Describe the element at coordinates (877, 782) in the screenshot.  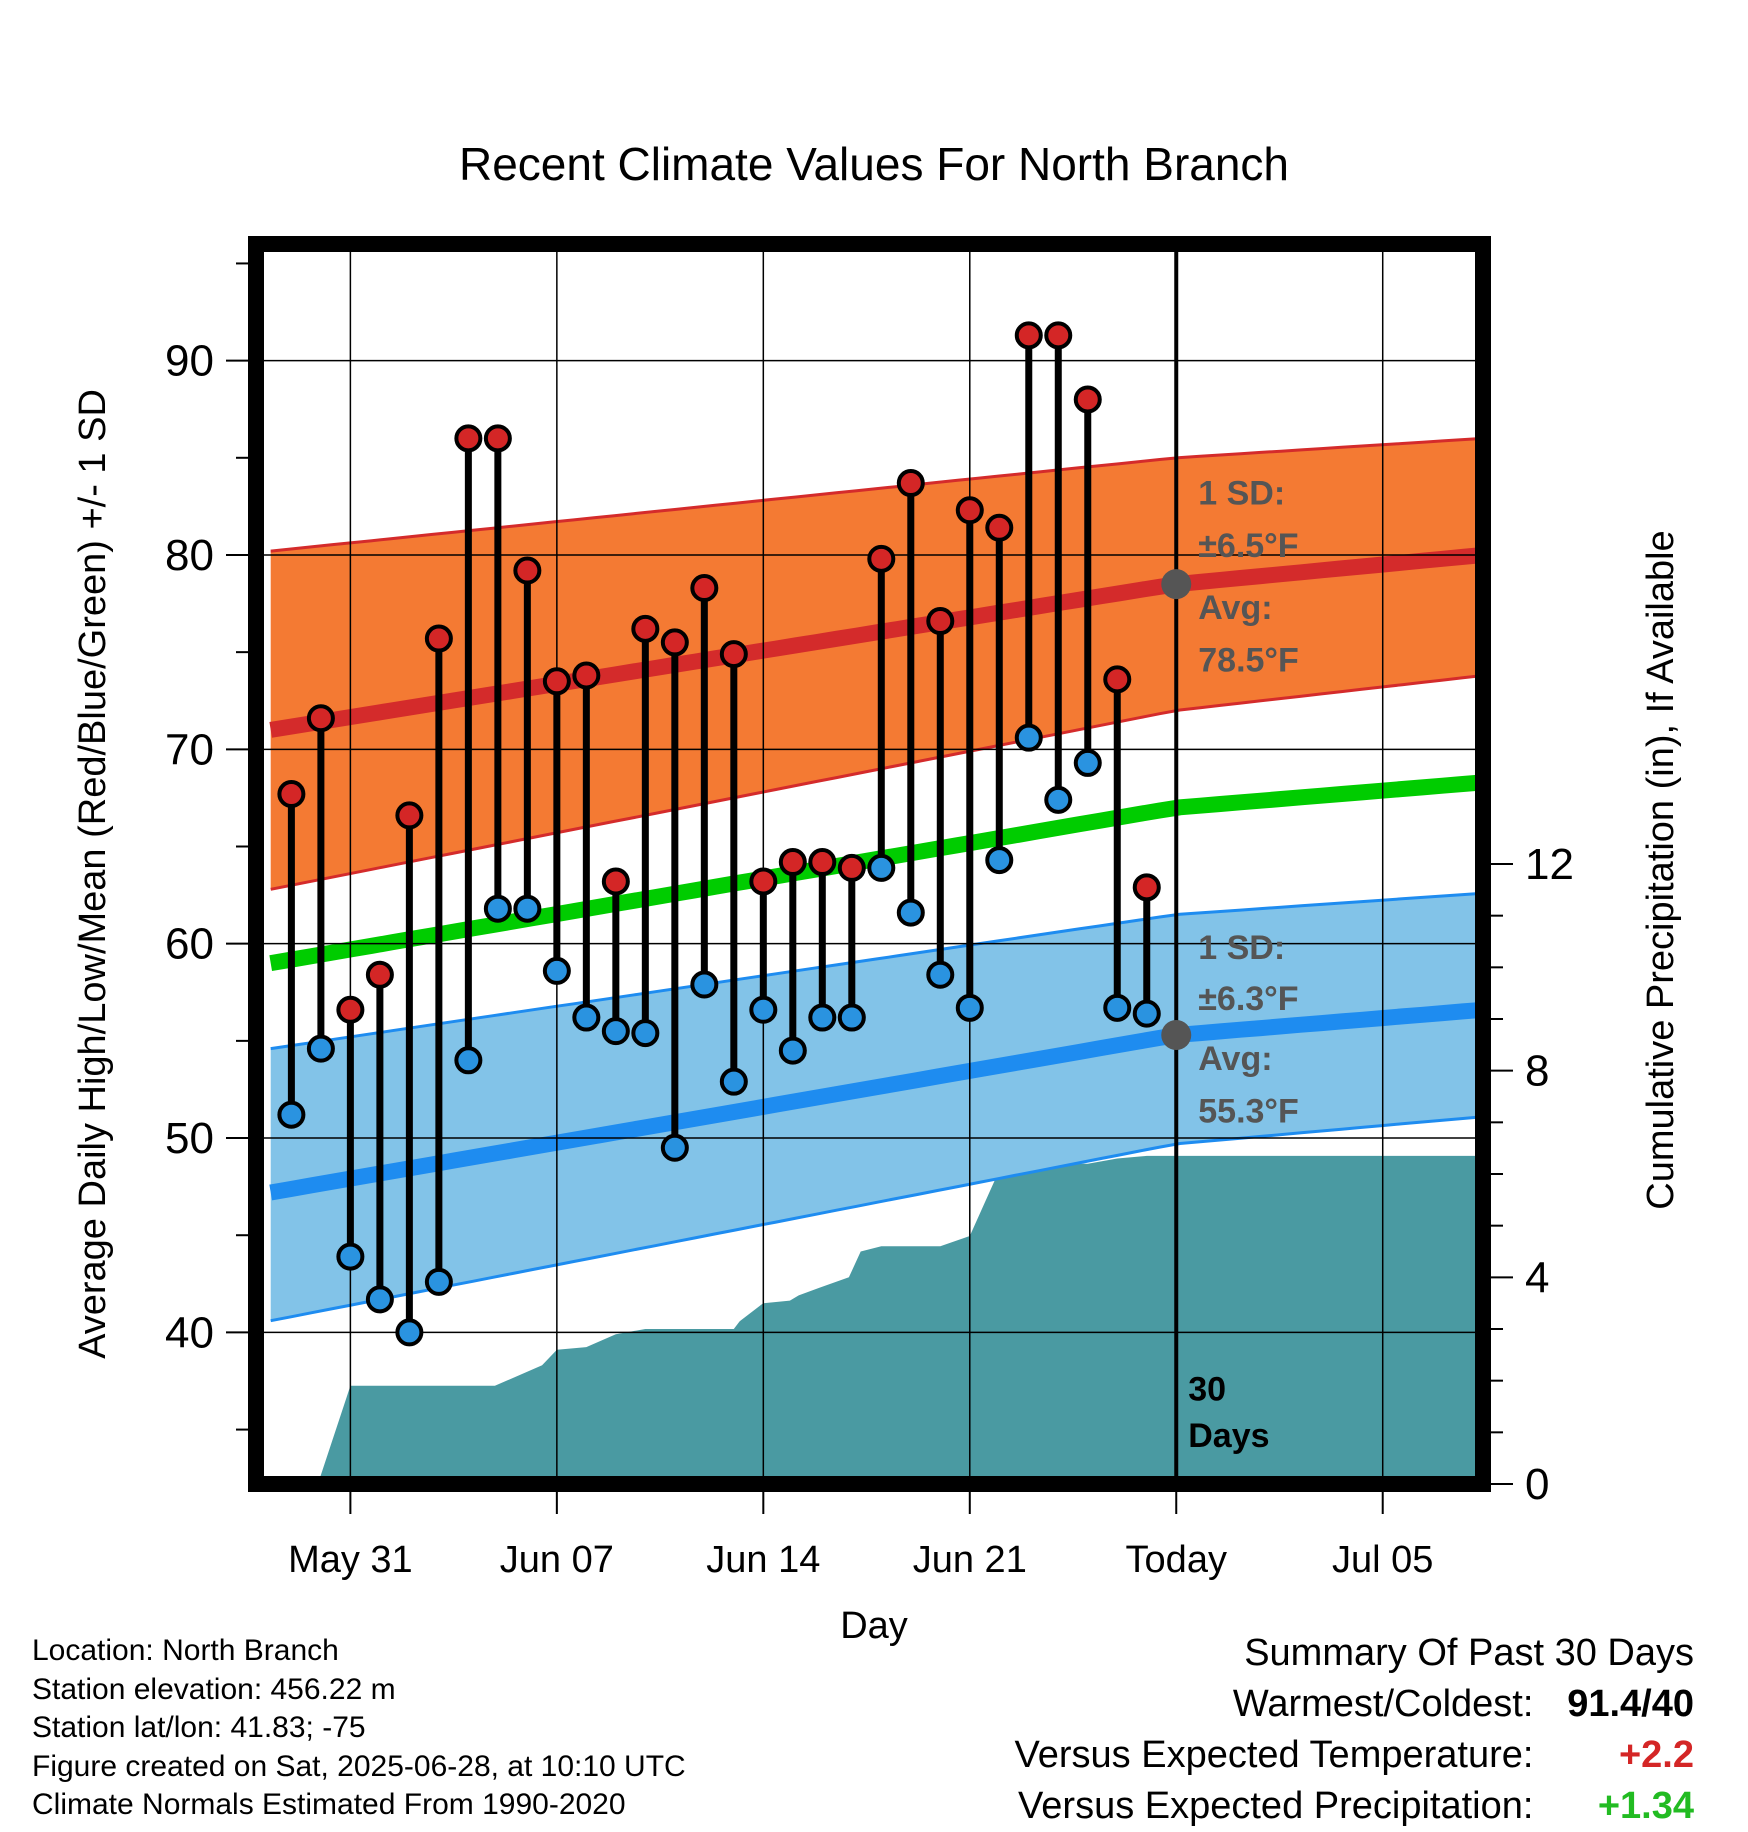
I see `high-lower-edge` at that location.